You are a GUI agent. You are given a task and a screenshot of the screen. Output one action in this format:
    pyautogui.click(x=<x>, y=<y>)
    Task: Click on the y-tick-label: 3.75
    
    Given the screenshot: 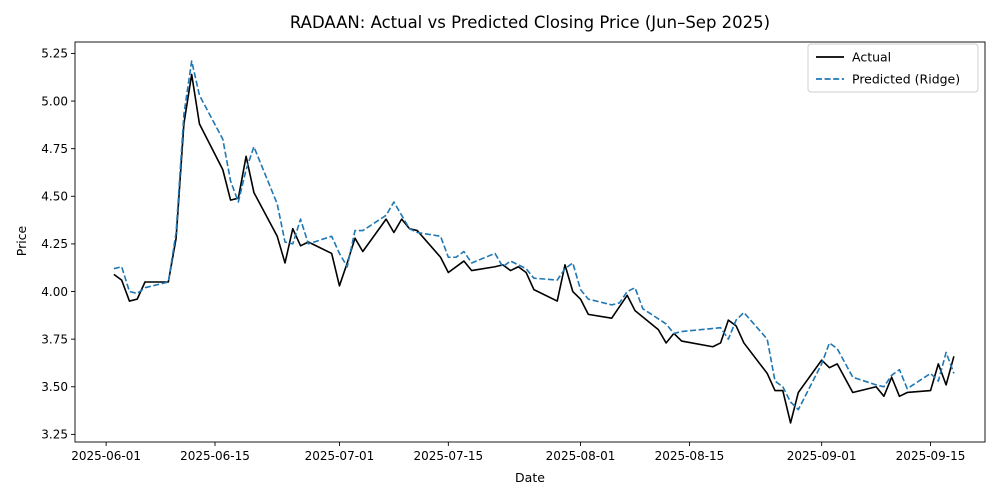 What is the action you would take?
    pyautogui.click(x=54, y=339)
    